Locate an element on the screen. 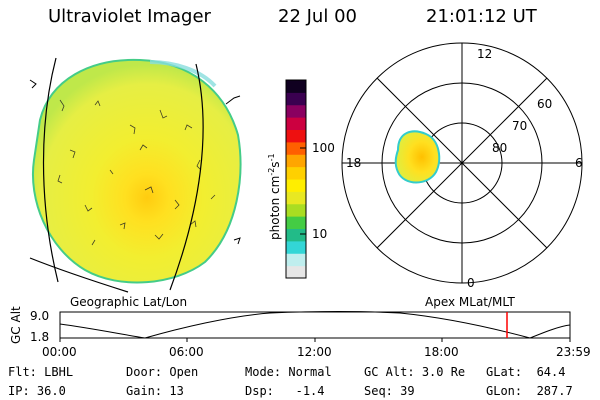 This screenshot has width=600, height=400. mlt-label-0: 0 is located at coordinates (471, 283).